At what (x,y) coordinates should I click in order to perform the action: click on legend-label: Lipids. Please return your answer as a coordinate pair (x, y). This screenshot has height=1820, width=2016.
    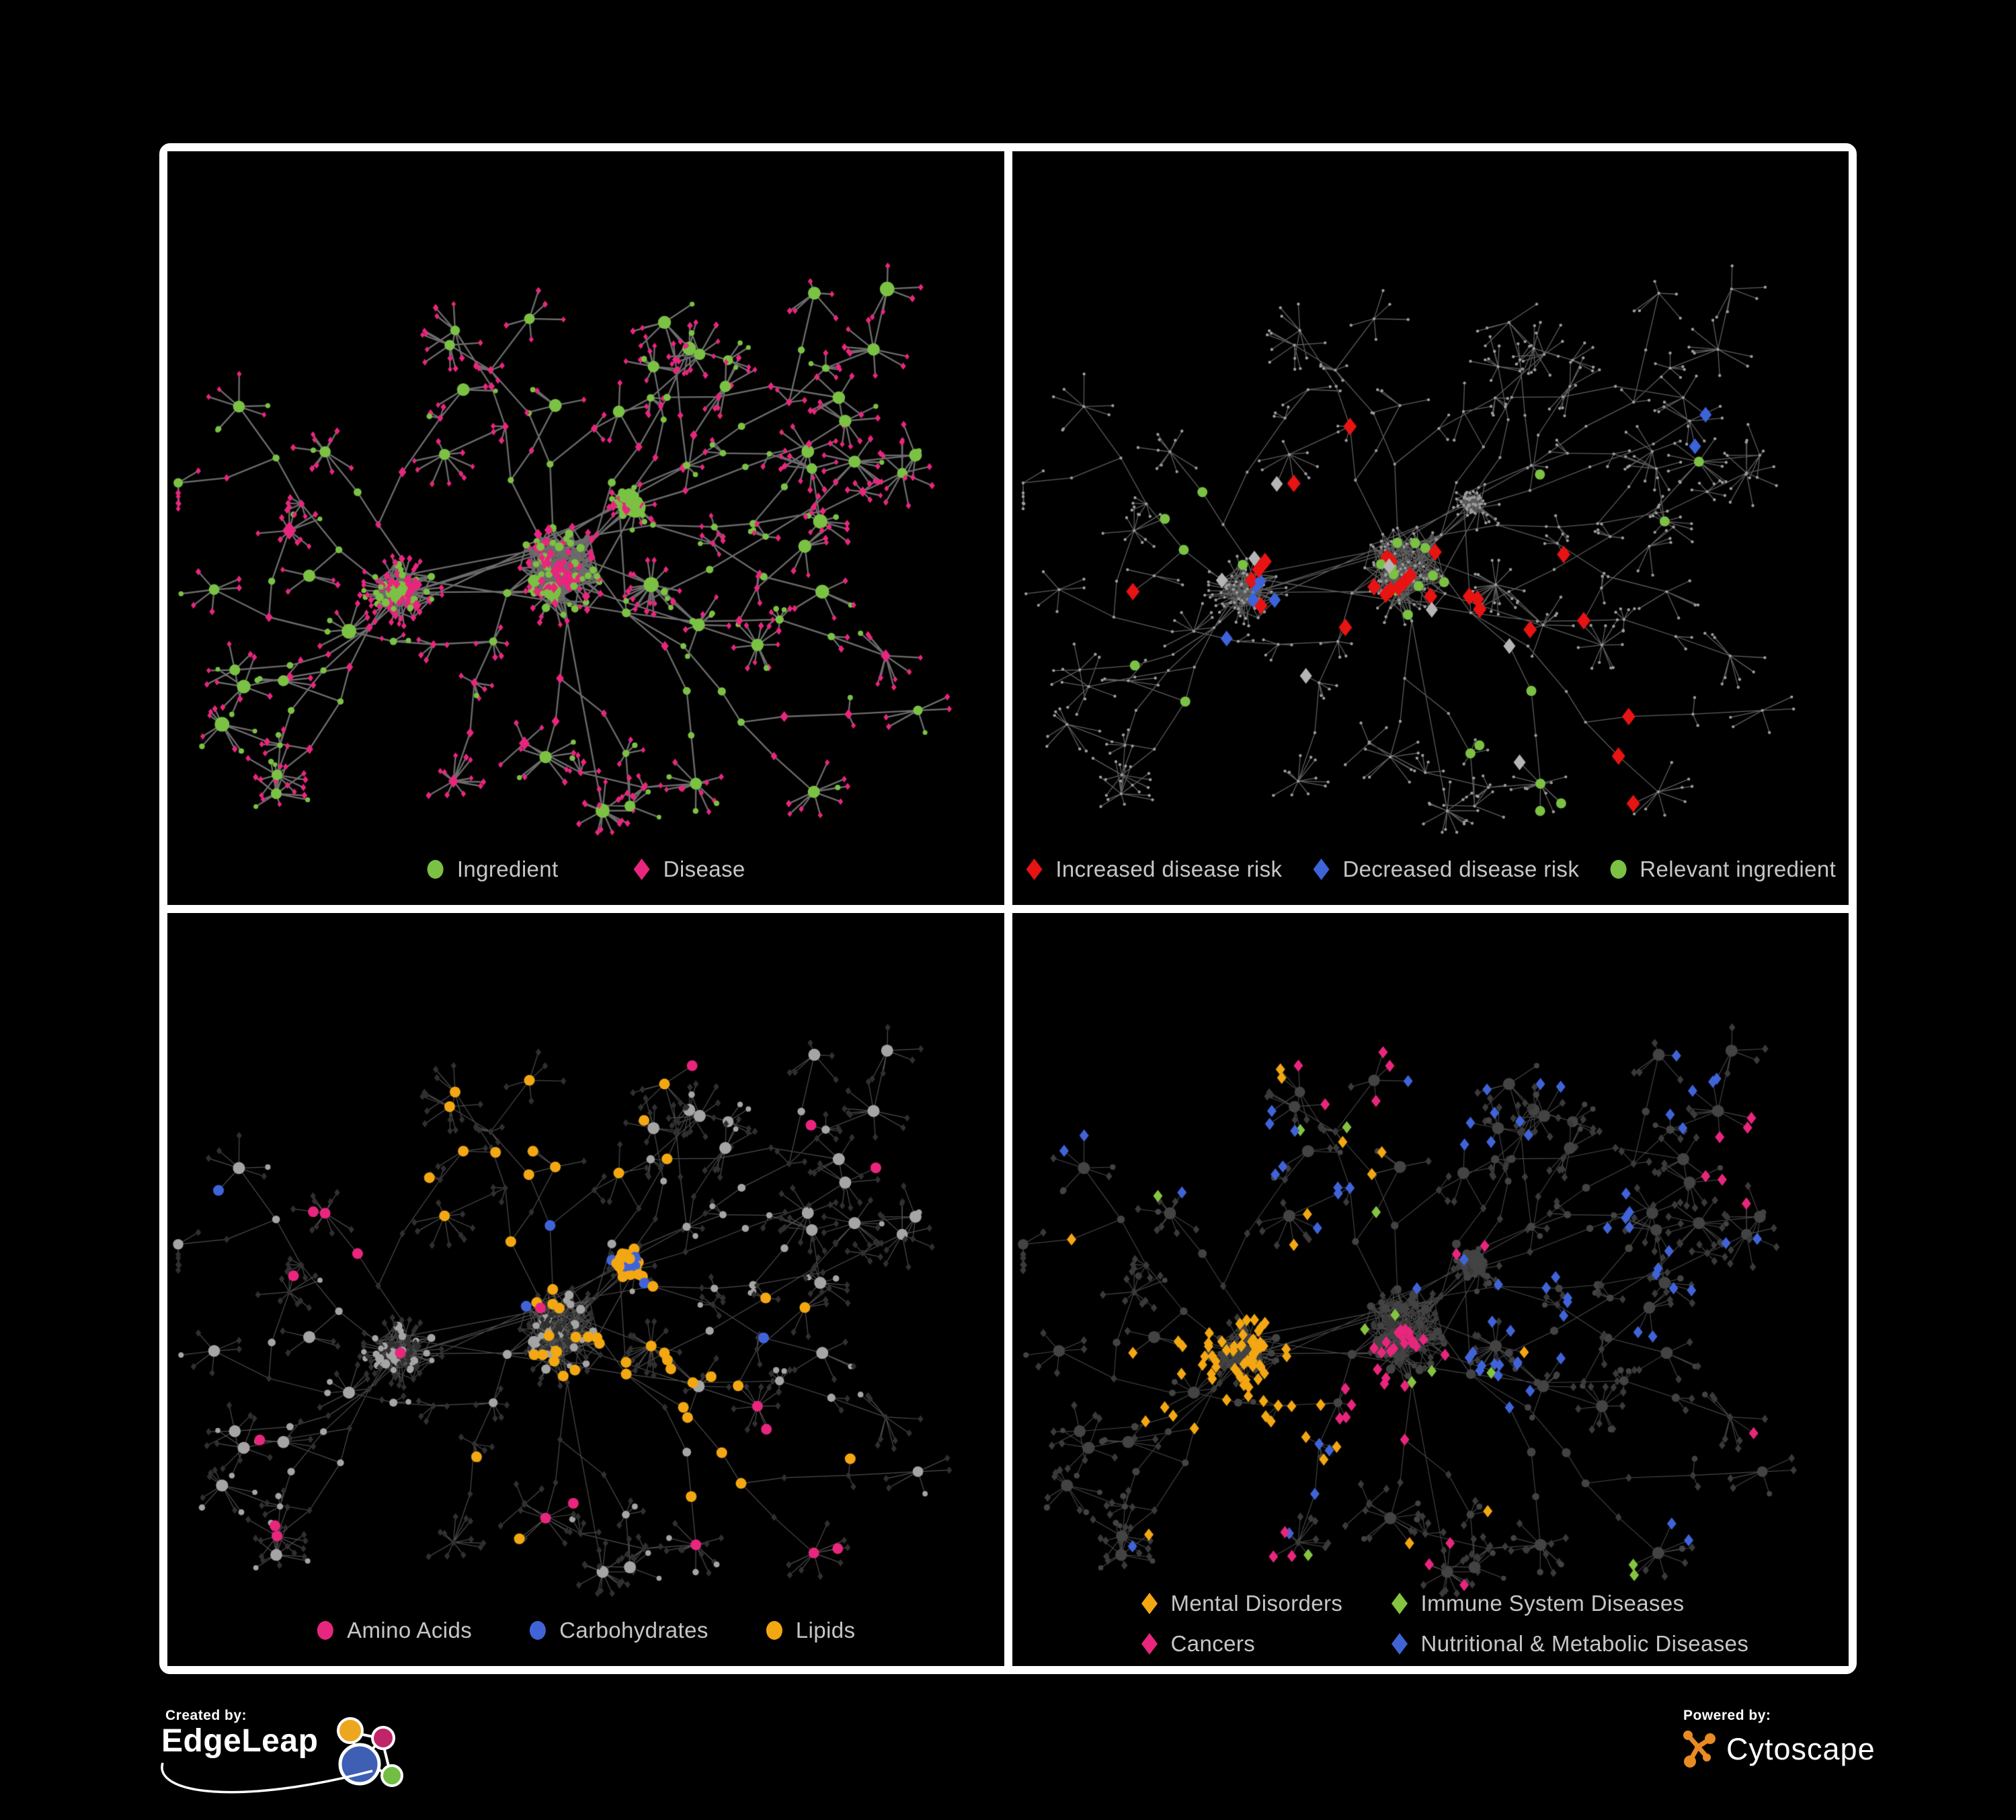
    Looking at the image, I should click on (825, 1630).